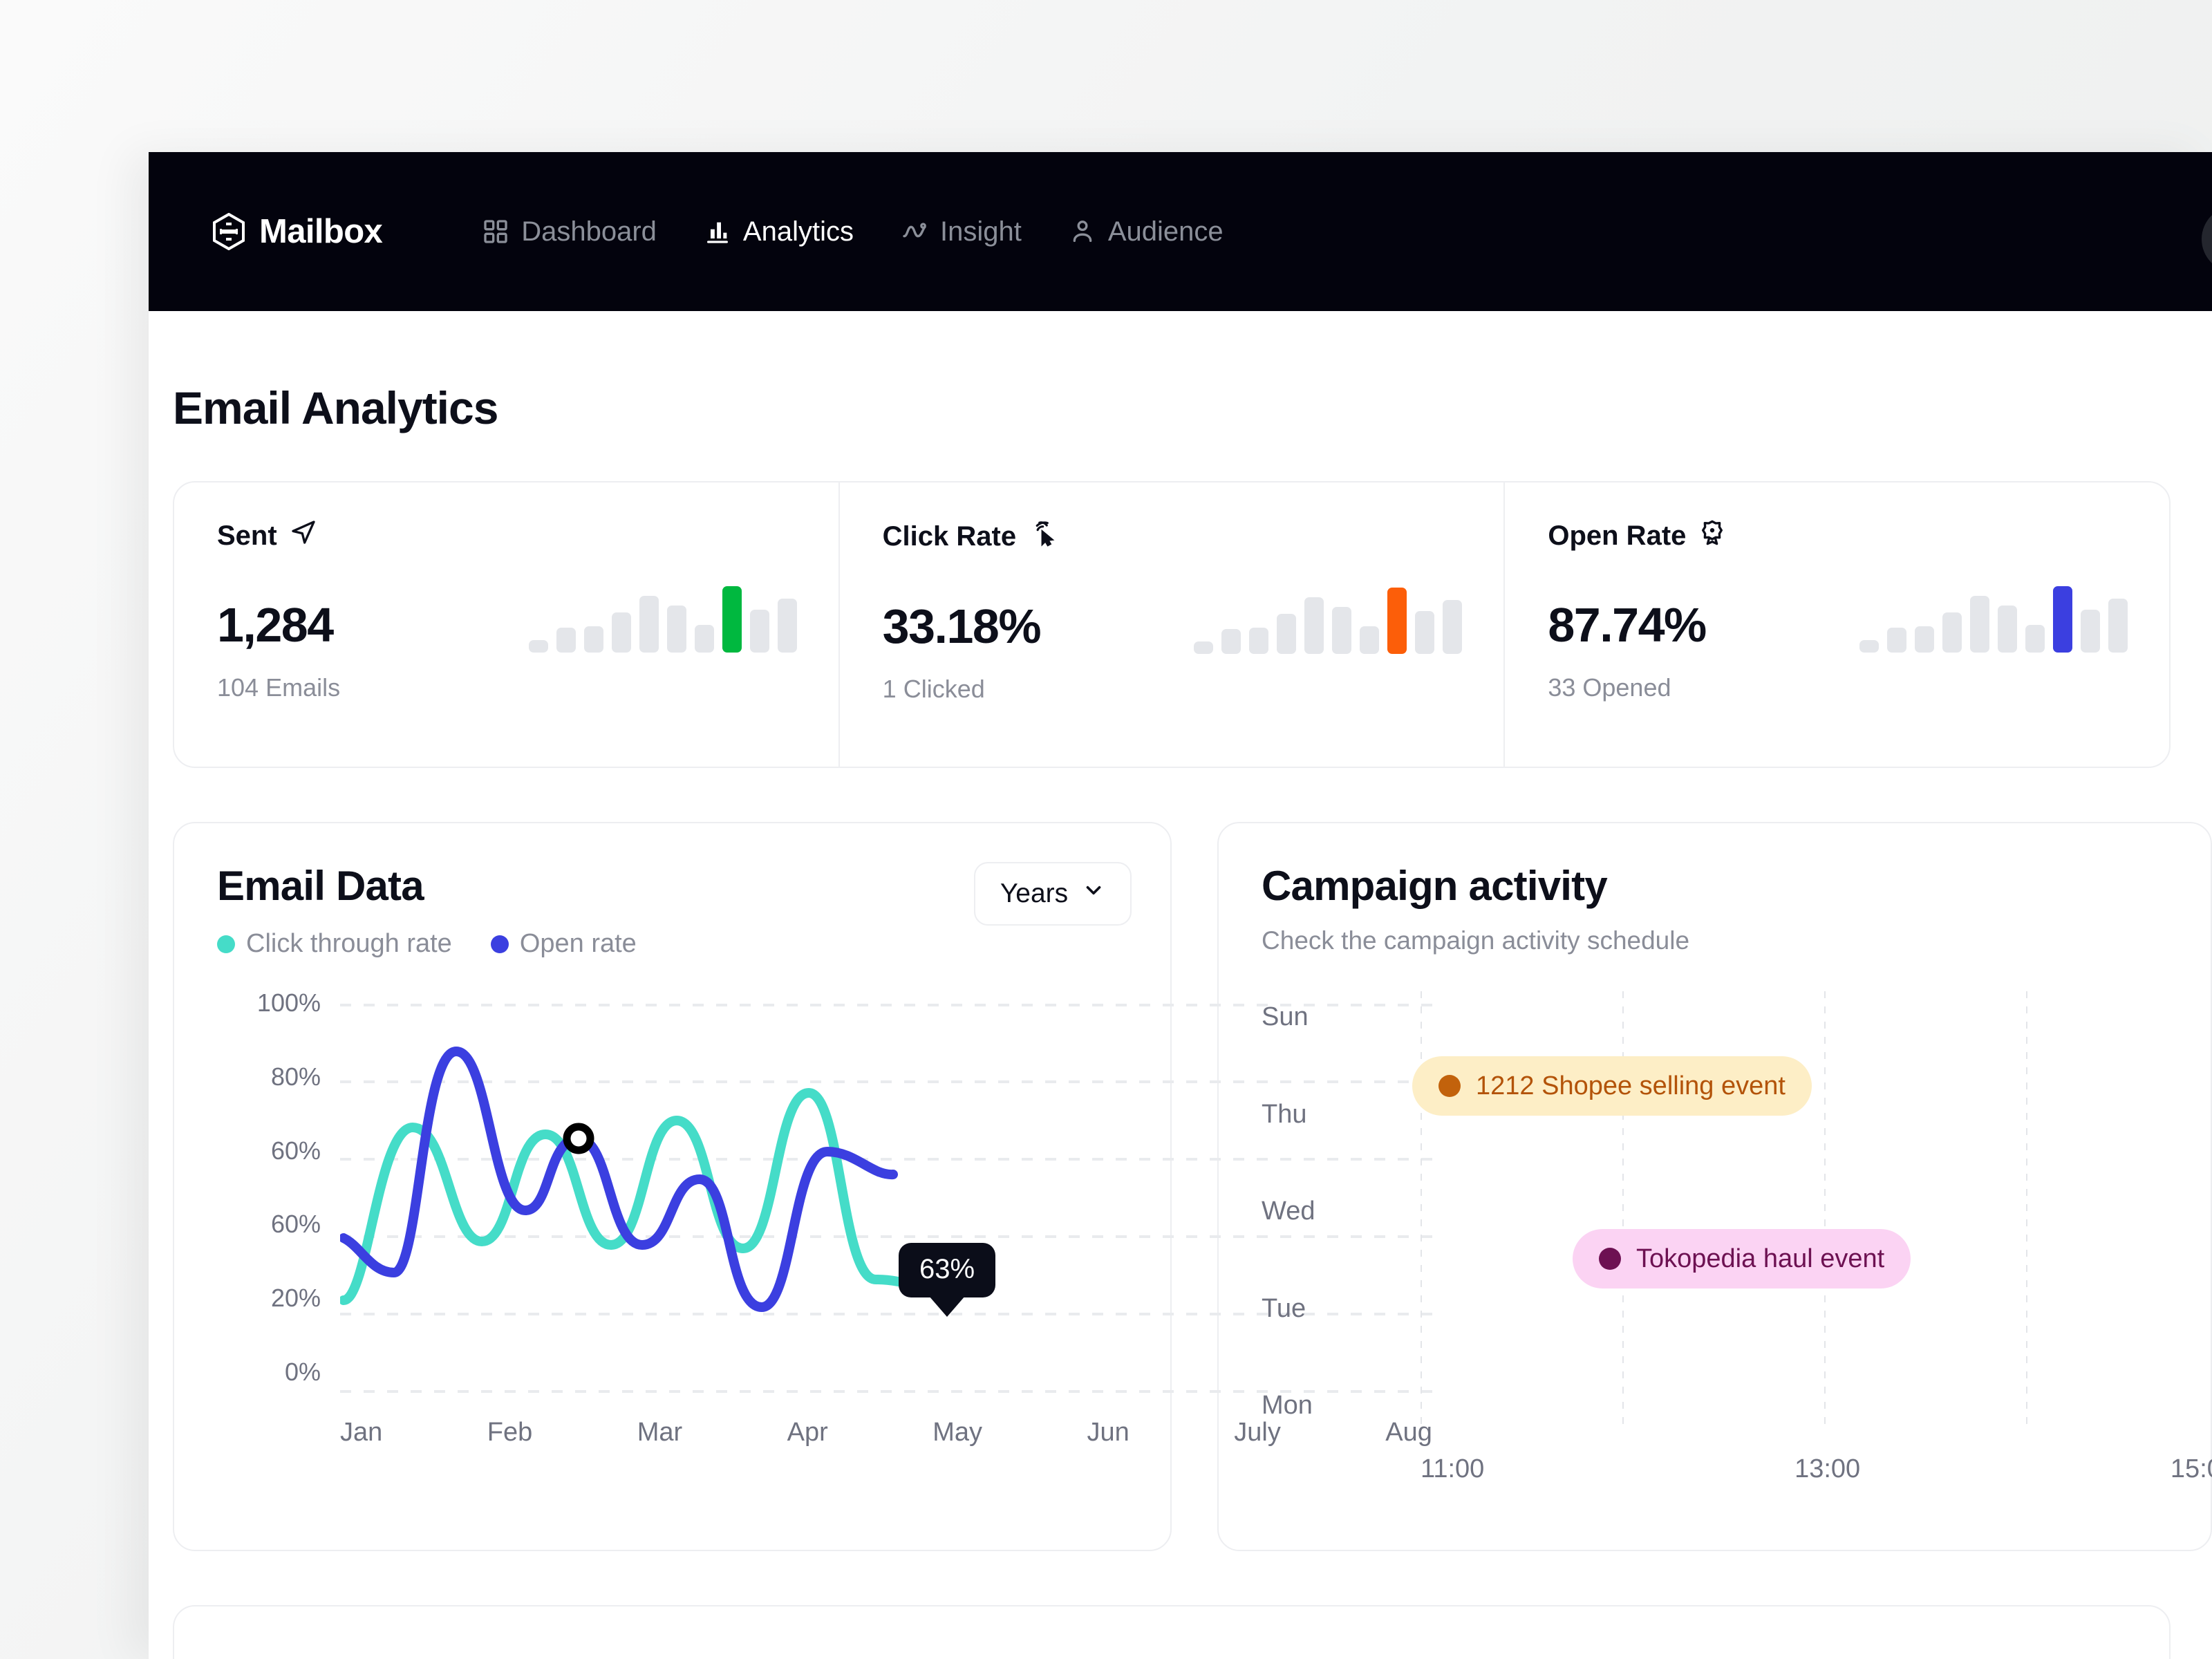  Describe the element at coordinates (1827, 1469) in the screenshot. I see `time-label: 13:00` at that location.